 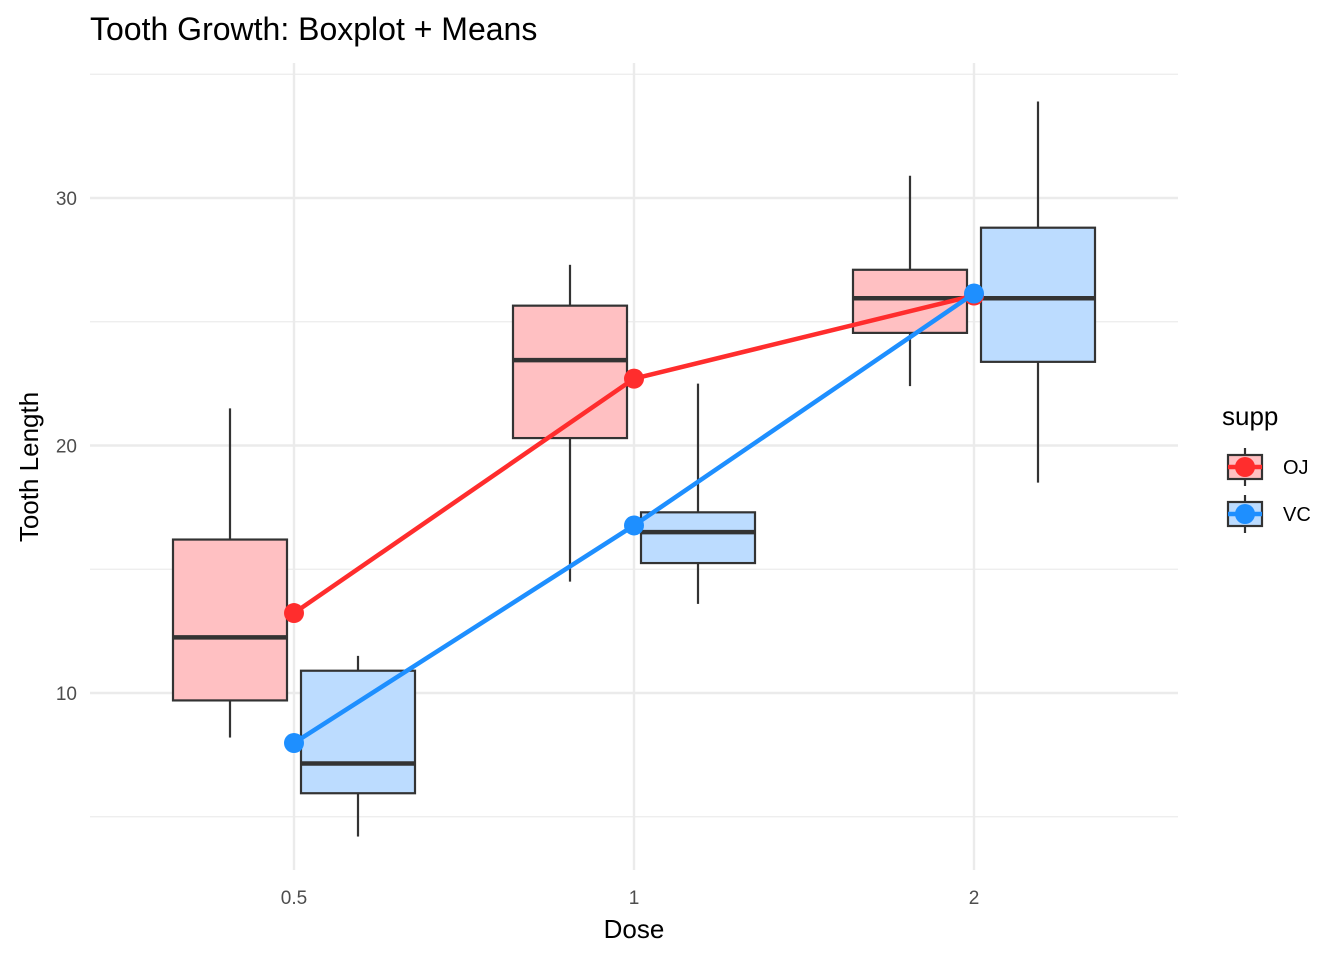 What do you see at coordinates (1297, 515) in the screenshot?
I see `legend-label-VC: VC` at bounding box center [1297, 515].